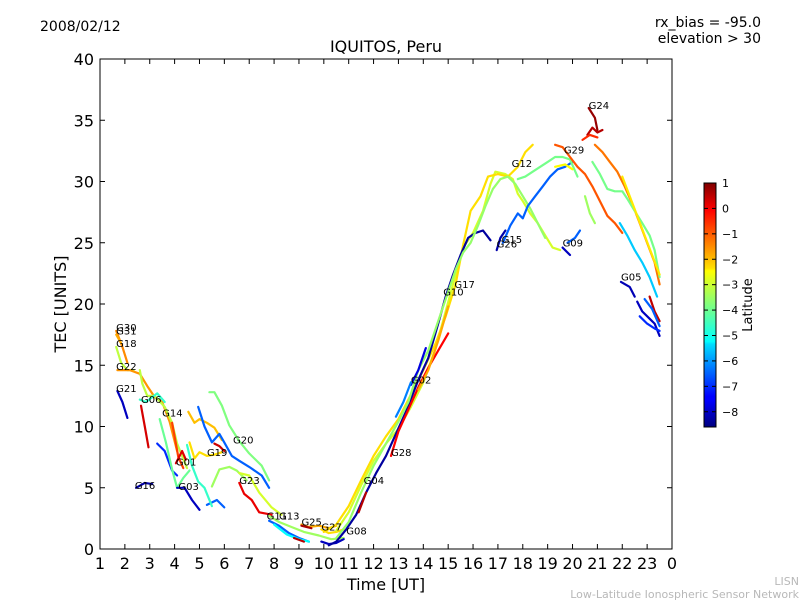 This screenshot has width=800, height=600. Describe the element at coordinates (126, 332) in the screenshot. I see `satellite-label-g31: G31` at that location.